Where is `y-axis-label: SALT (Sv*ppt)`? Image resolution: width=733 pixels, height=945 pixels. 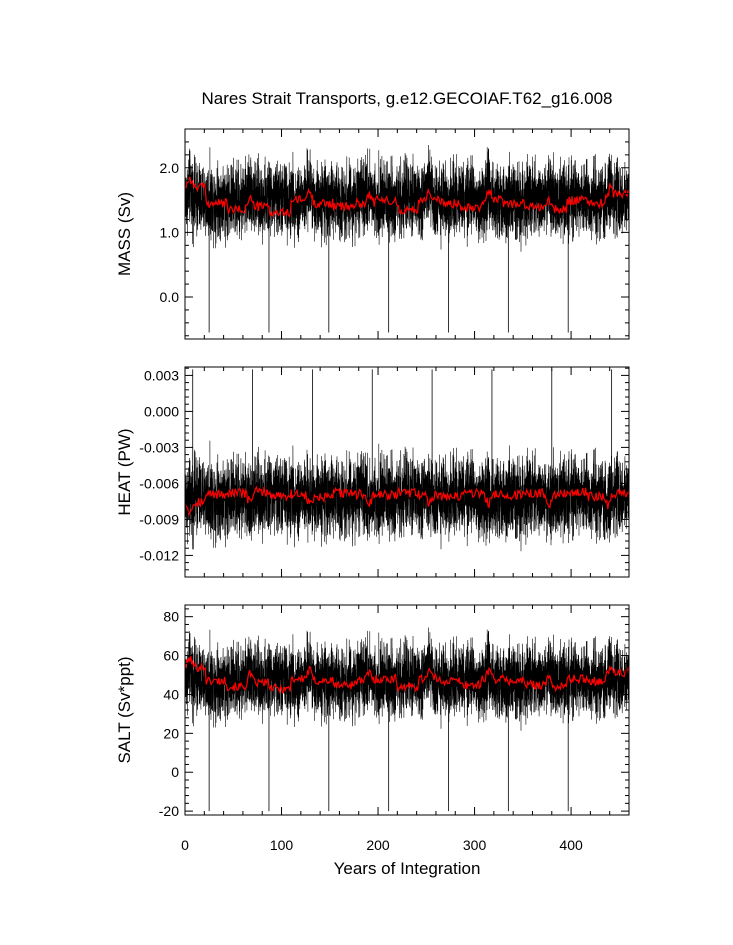 y-axis-label: SALT (Sv*ppt) is located at coordinates (124, 709).